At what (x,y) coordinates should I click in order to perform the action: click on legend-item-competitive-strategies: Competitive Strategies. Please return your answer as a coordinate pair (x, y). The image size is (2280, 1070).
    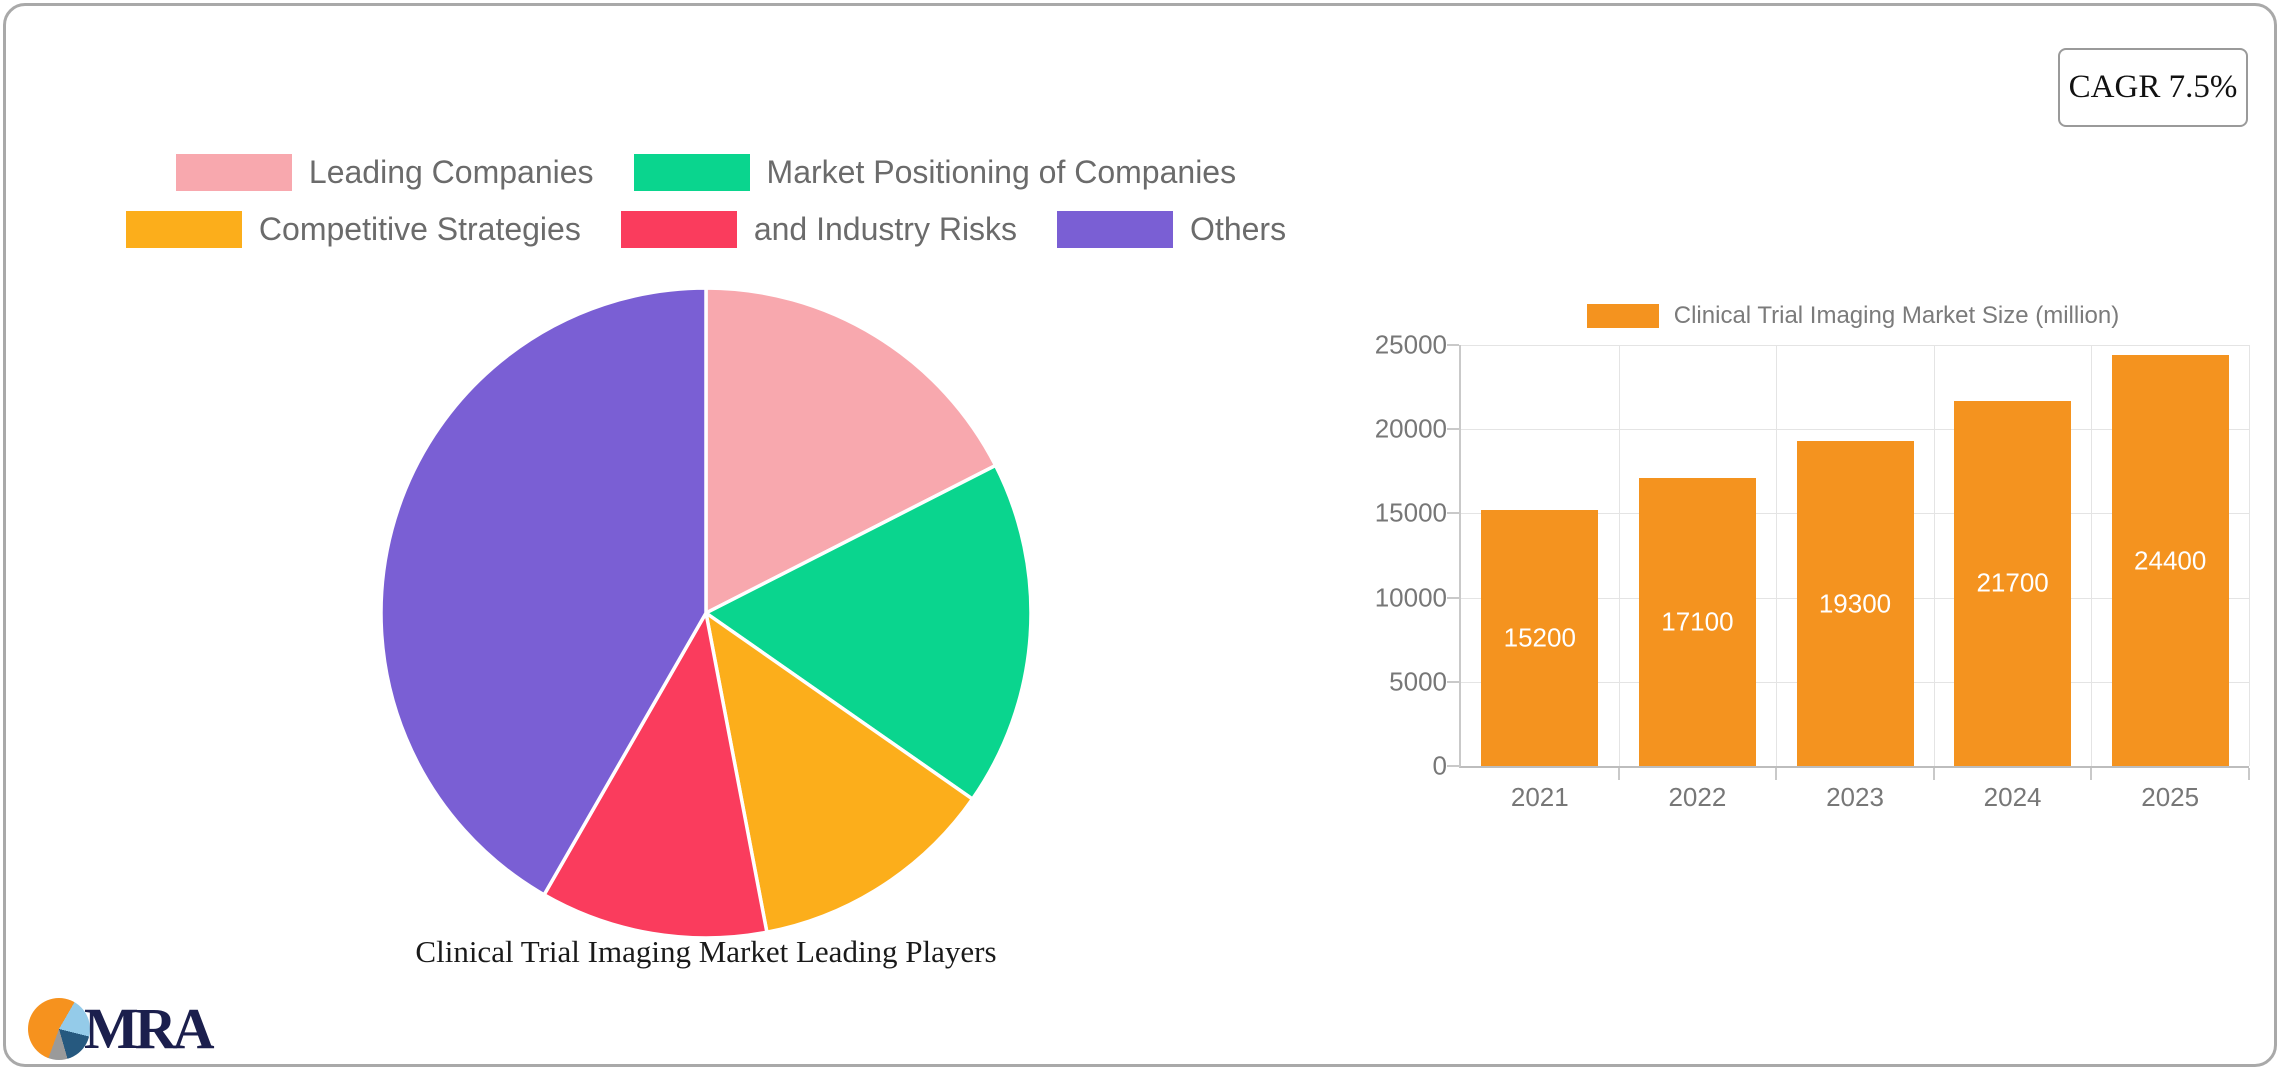
    Looking at the image, I should click on (353, 229).